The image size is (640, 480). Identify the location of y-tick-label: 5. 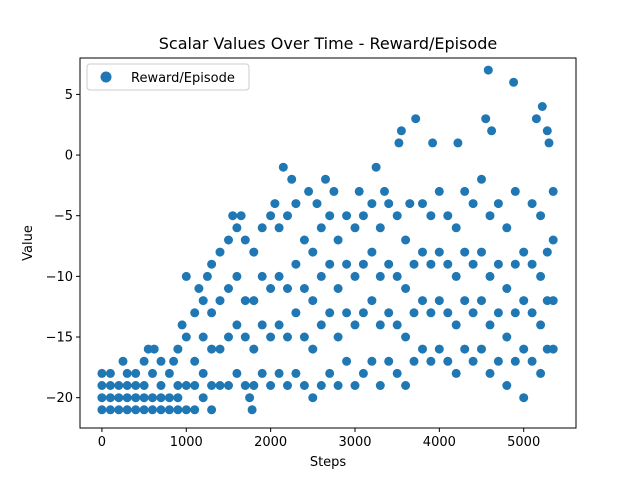
(69, 95).